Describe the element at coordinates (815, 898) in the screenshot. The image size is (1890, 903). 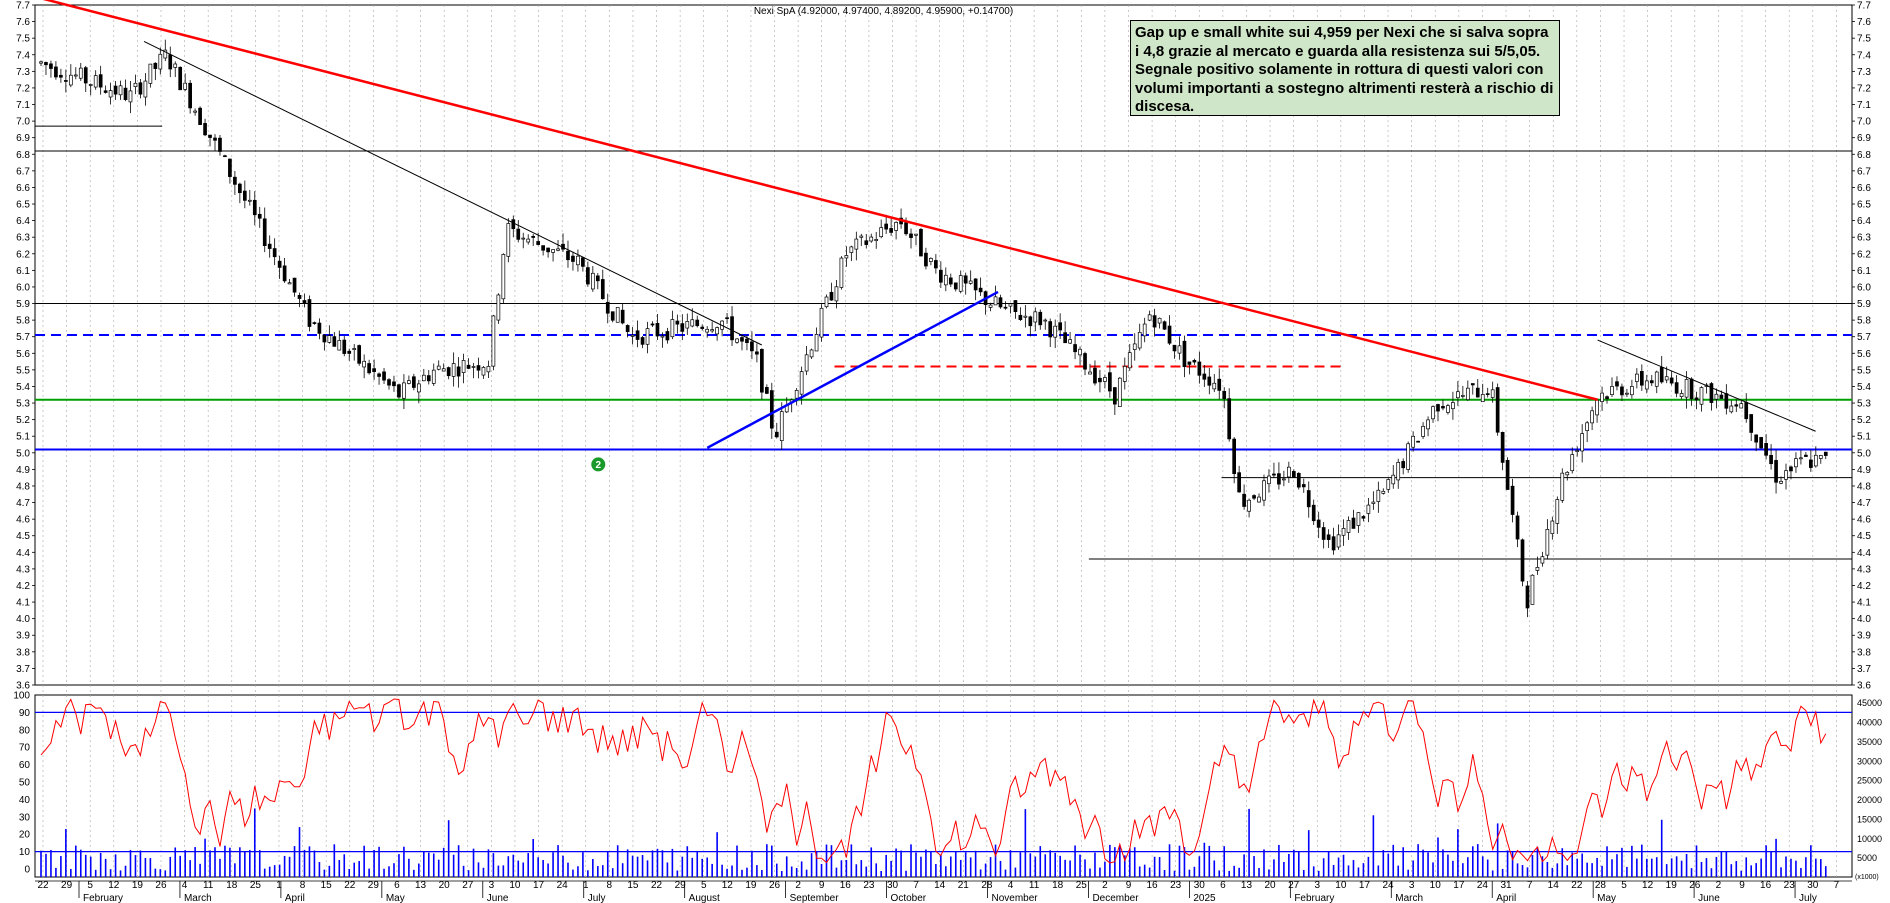
I see `month-label: September` at that location.